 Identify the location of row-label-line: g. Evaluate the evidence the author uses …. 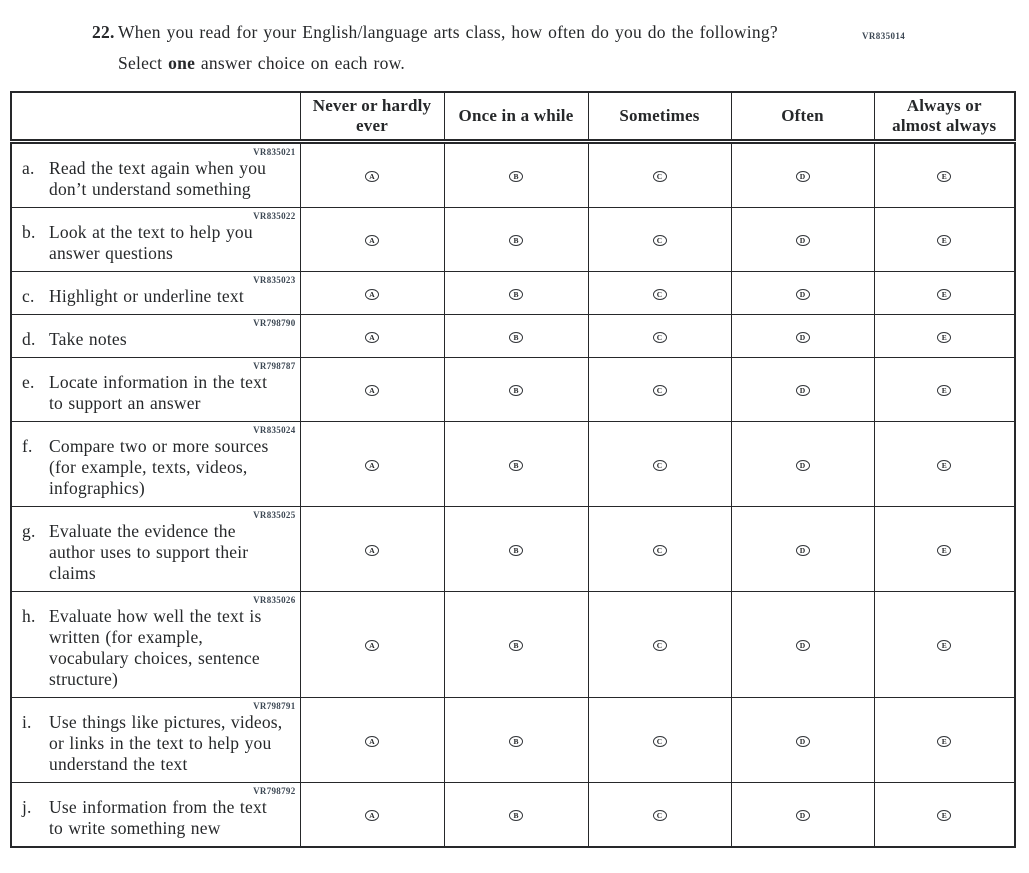
(158, 552).